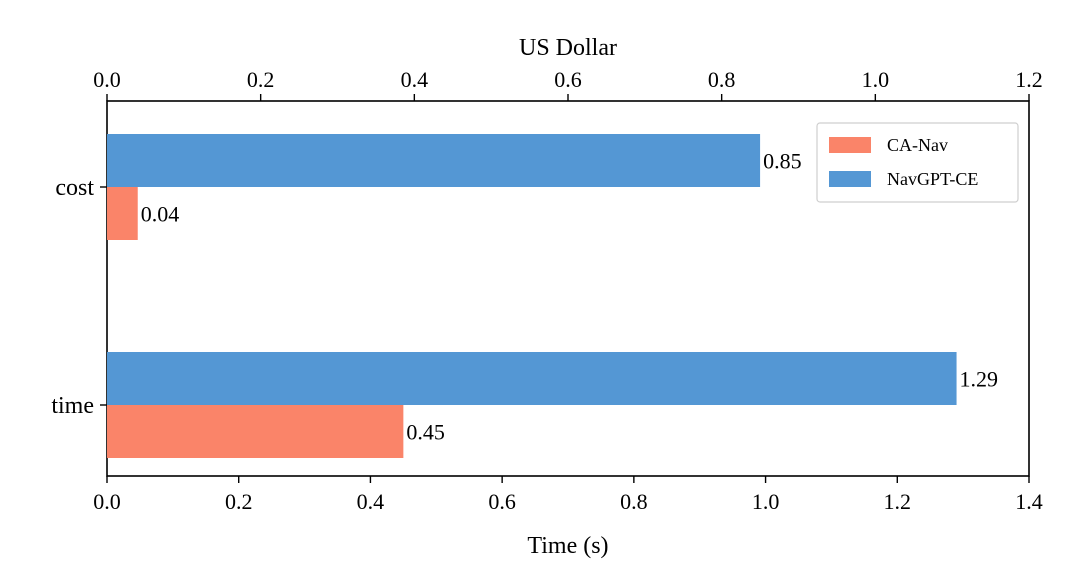 This screenshot has width=1076, height=572. What do you see at coordinates (74, 188) in the screenshot?
I see `category-label-cost: cost` at bounding box center [74, 188].